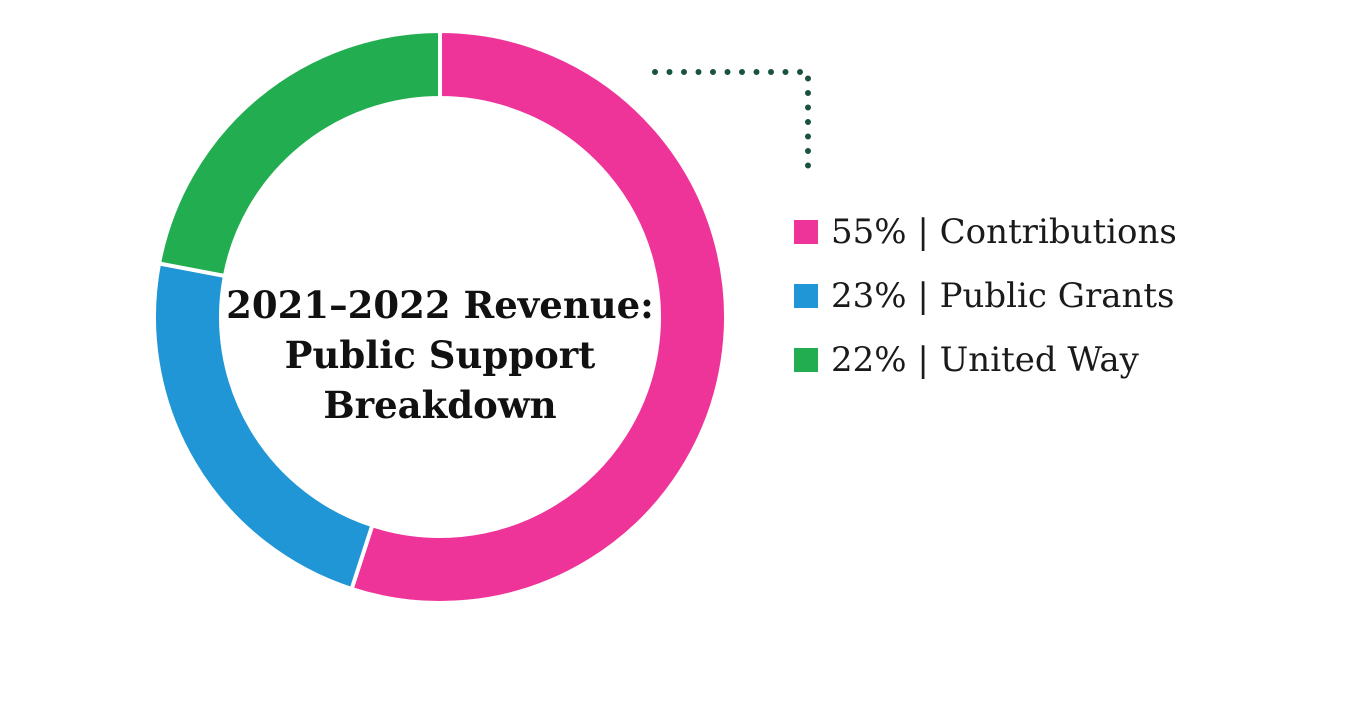  I want to click on legend-label-united-way: 22% | United Way, so click(985, 360).